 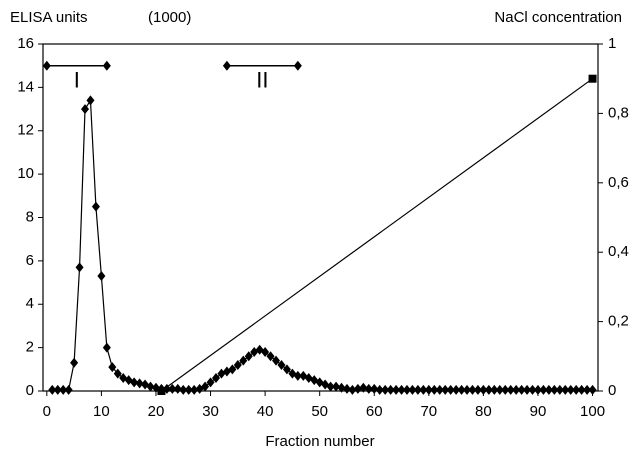 I want to click on y-axis-unit: (1000), so click(x=169, y=17).